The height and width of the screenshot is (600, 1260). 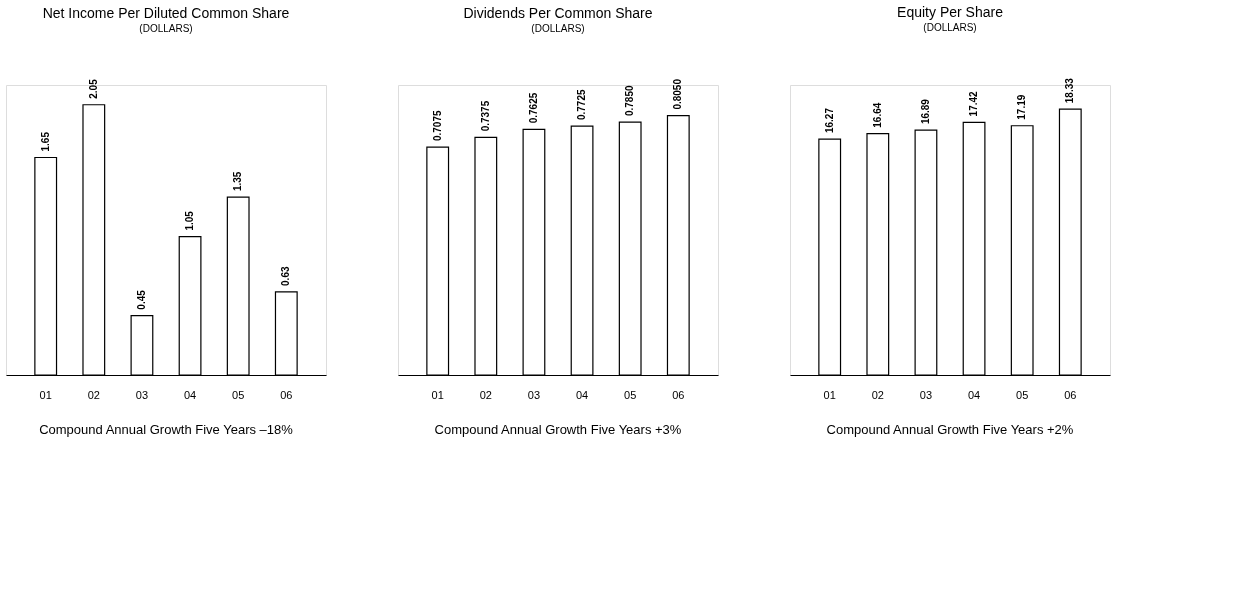 I want to click on data-label: 1.05, so click(x=190, y=220).